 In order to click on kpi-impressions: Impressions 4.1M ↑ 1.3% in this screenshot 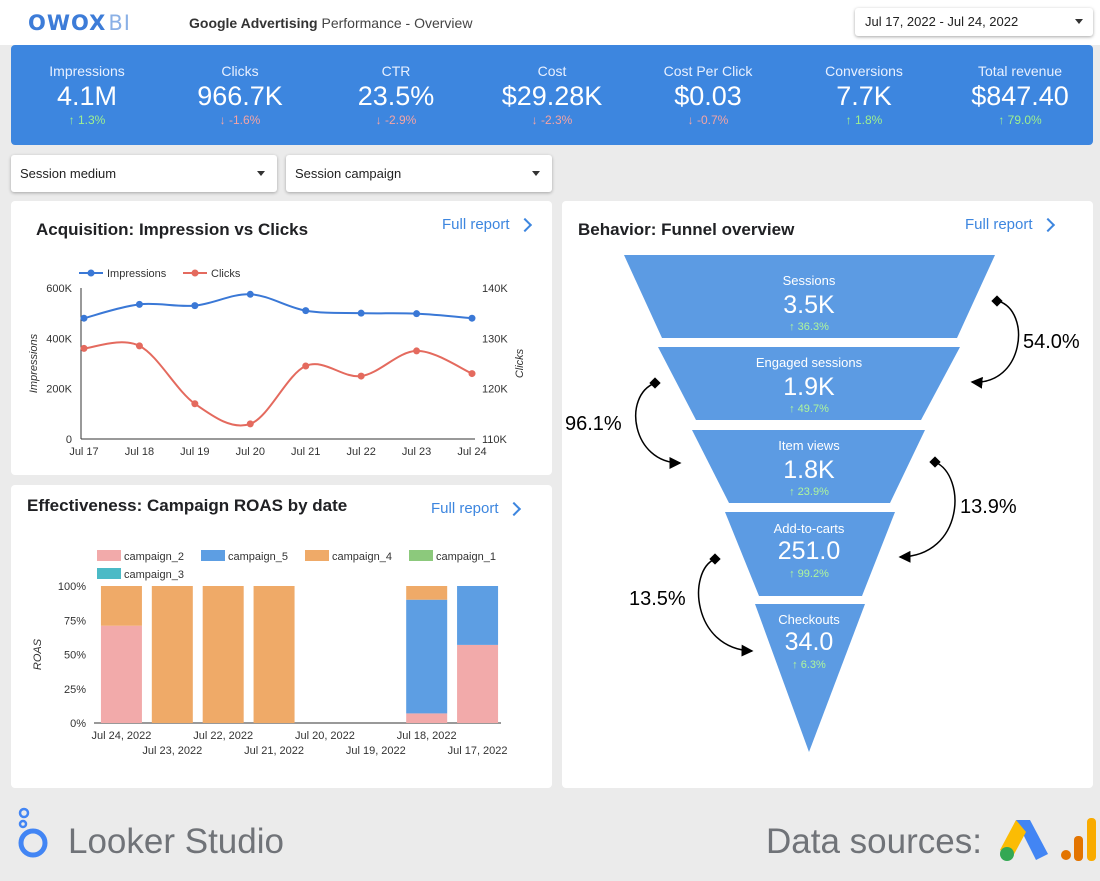, I will do `click(87, 95)`.